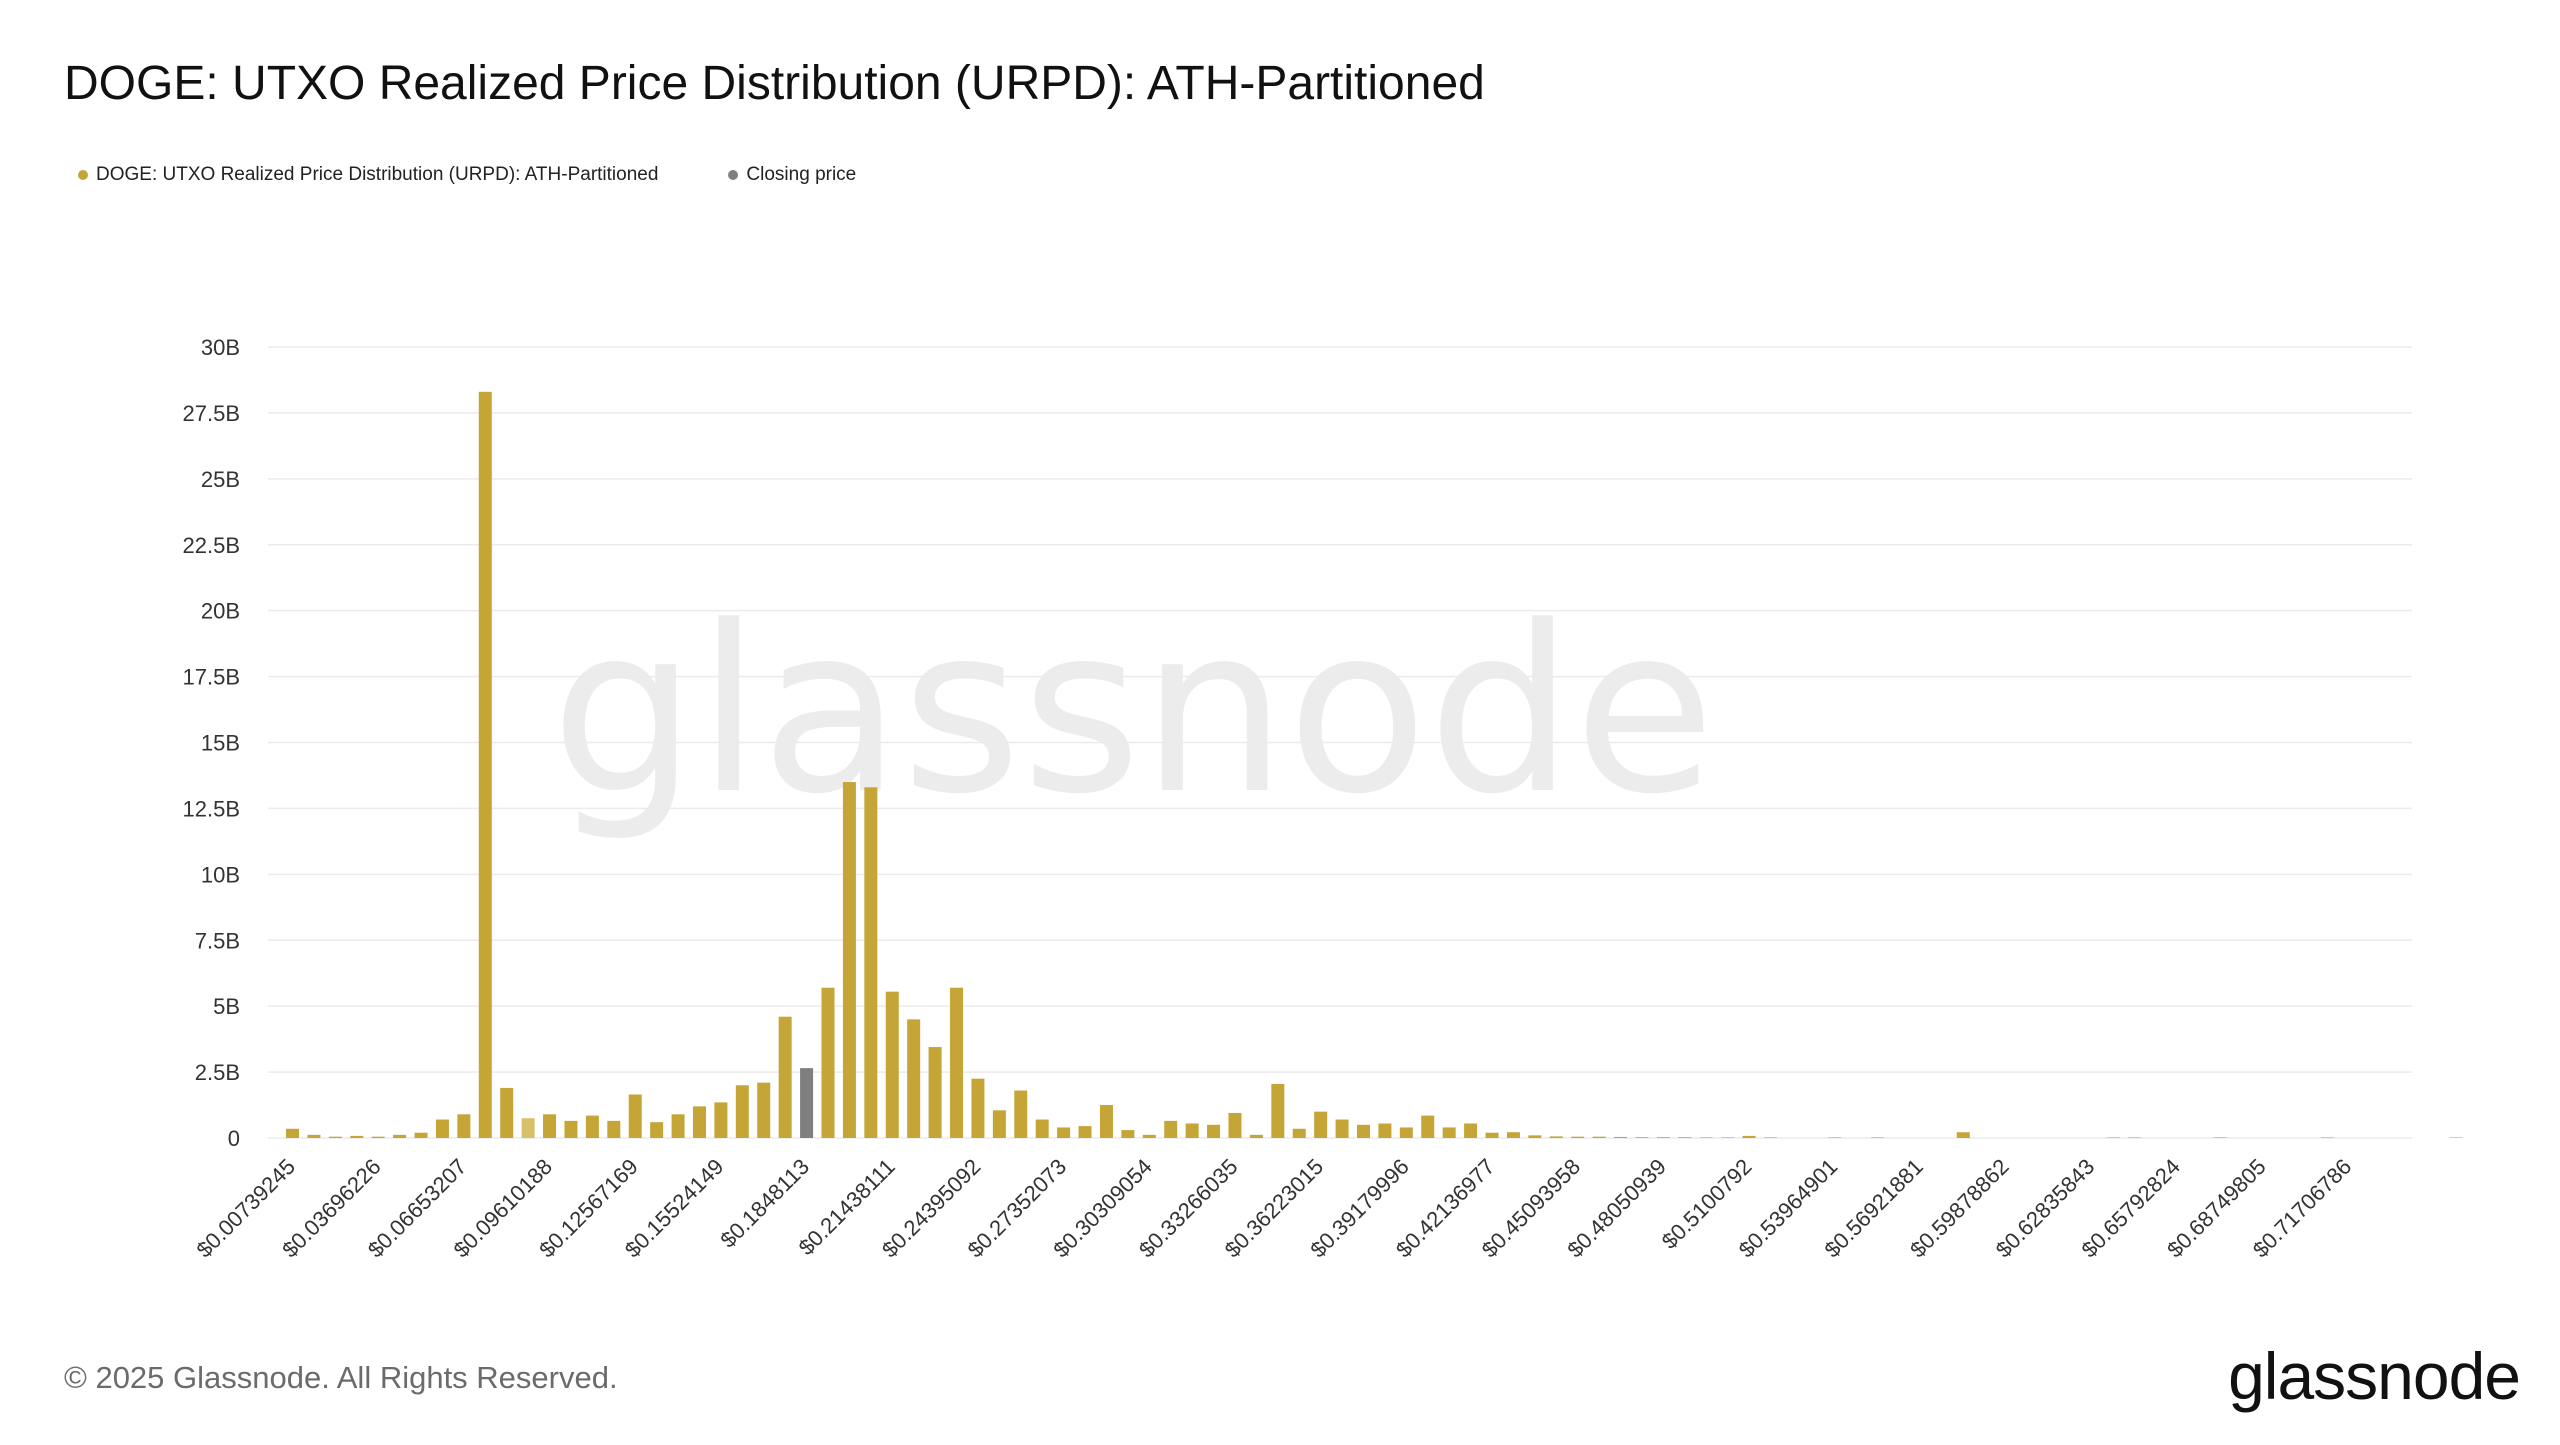  Describe the element at coordinates (2374, 1376) in the screenshot. I see `glassnode-logo: glassnode` at that location.